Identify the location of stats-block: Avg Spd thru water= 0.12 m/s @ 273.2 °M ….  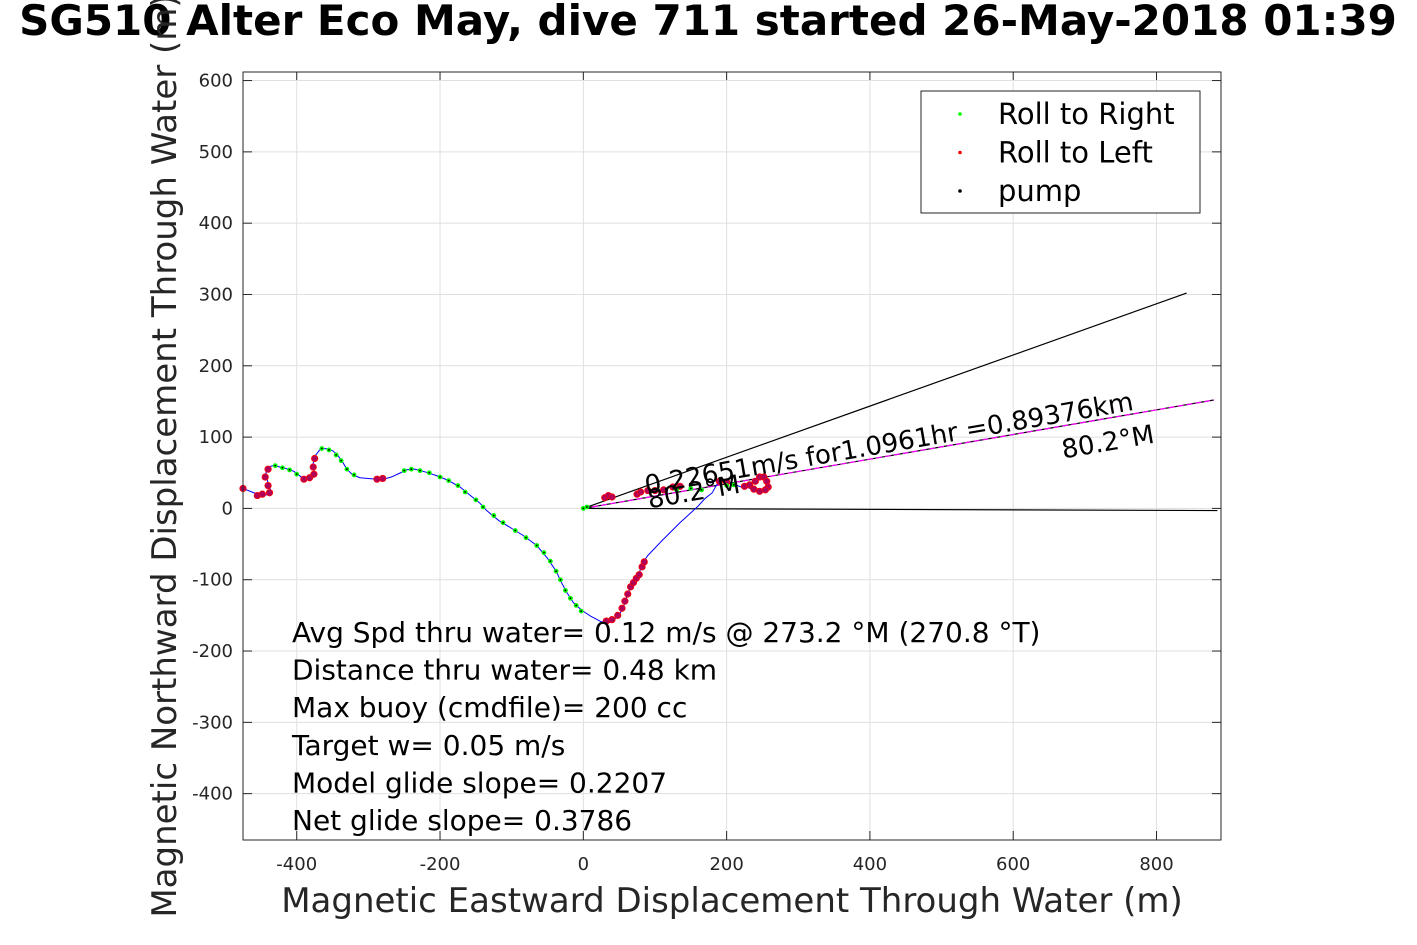
(665, 726).